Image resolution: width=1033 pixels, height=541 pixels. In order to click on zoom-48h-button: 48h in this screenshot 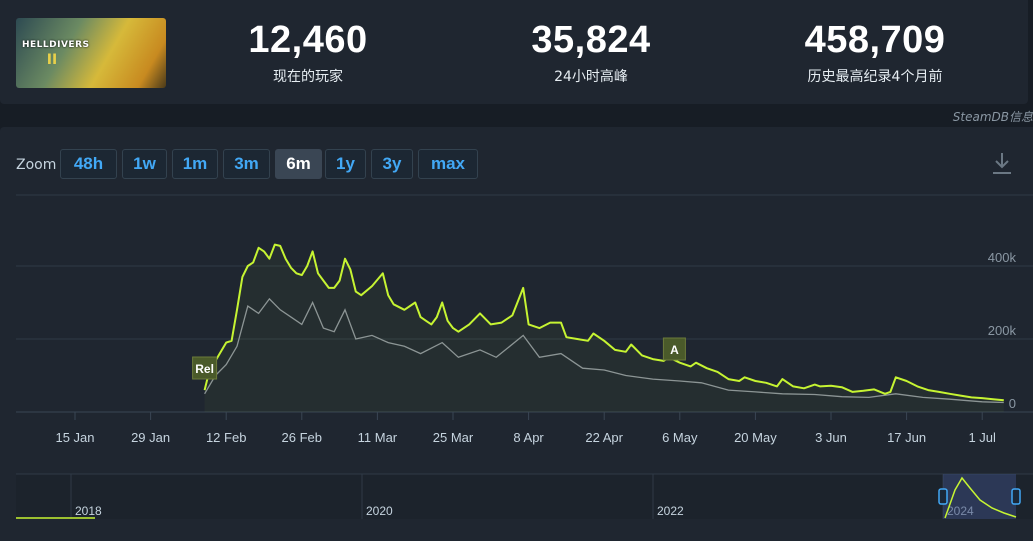, I will do `click(88, 164)`.